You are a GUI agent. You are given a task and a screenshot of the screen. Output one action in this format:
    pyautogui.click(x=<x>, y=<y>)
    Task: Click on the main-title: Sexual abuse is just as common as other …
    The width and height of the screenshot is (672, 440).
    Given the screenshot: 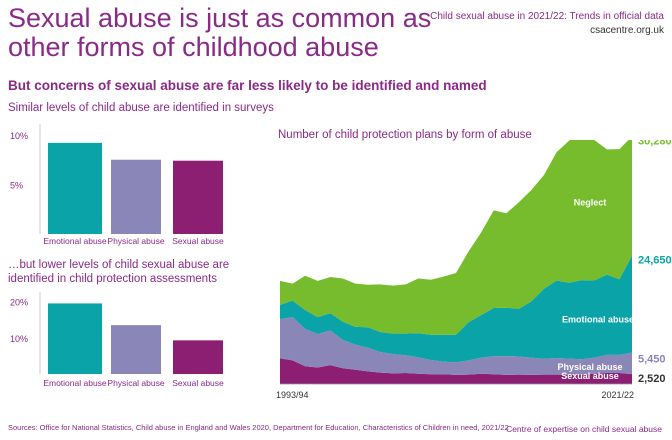 What is the action you would take?
    pyautogui.click(x=243, y=33)
    